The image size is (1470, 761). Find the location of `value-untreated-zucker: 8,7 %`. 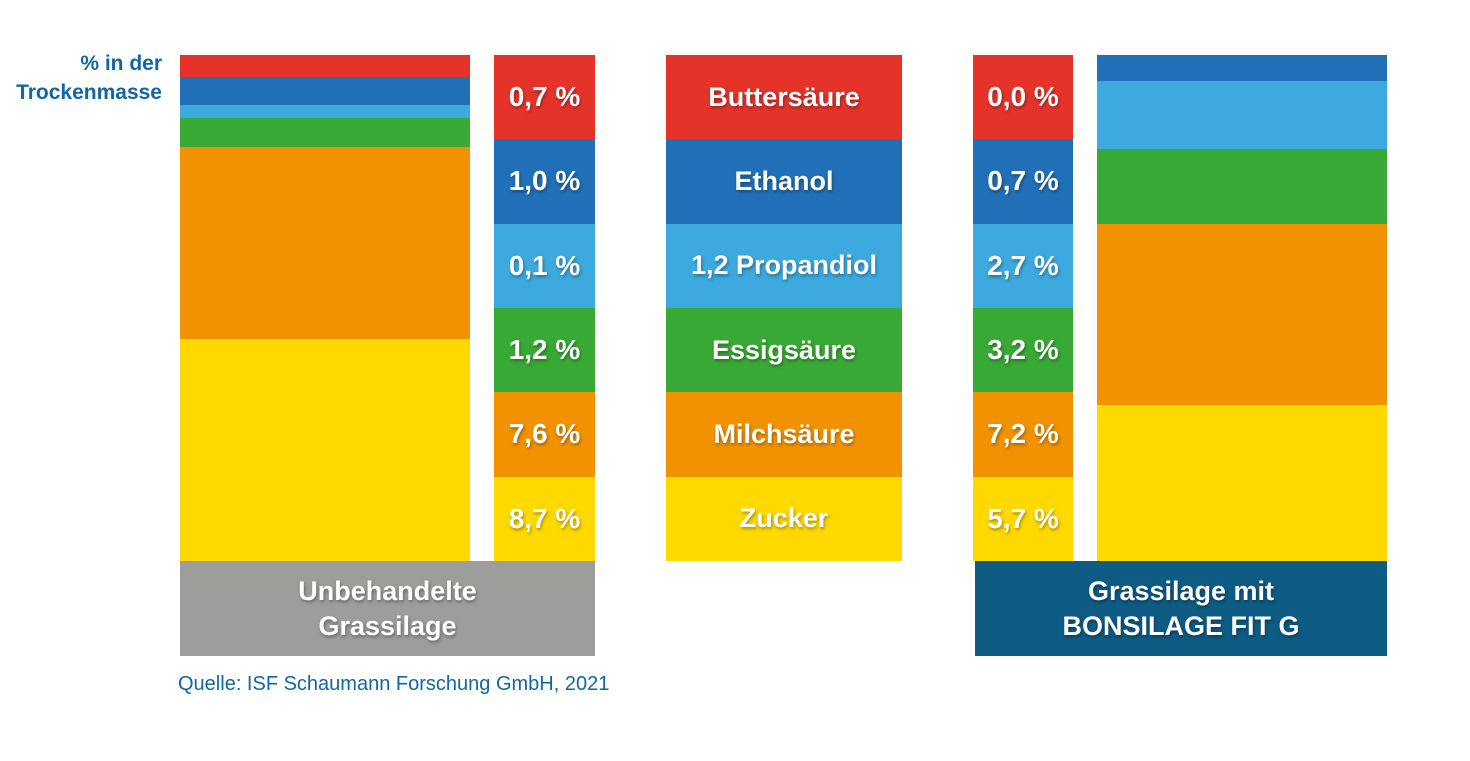

value-untreated-zucker: 8,7 % is located at coordinates (544, 518).